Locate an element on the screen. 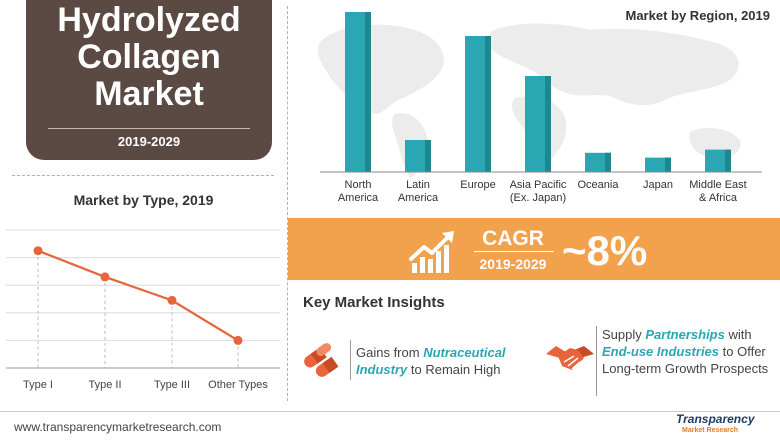 This screenshot has width=780, height=440. company-logo: Transparency Market Research is located at coordinates (726, 425).